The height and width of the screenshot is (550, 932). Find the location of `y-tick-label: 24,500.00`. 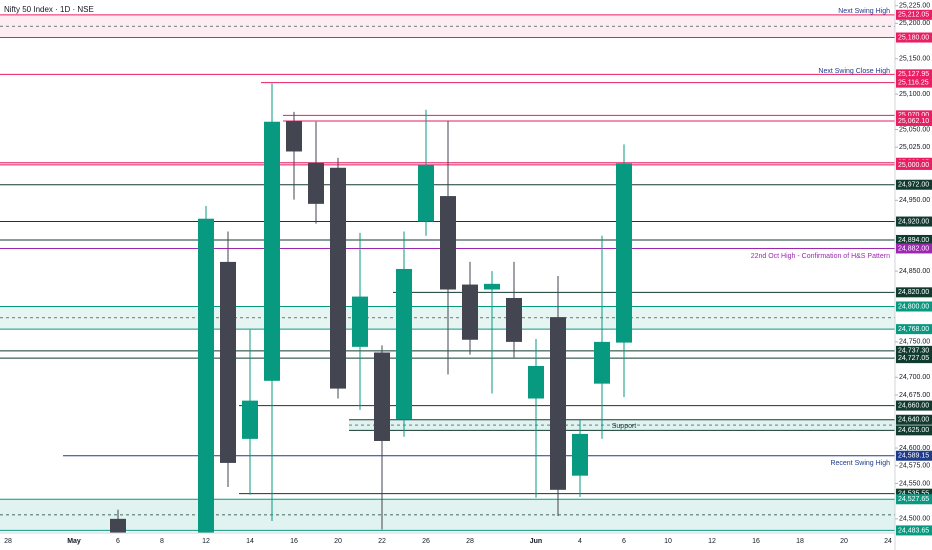

y-tick-label: 24,500.00 is located at coordinates (914, 519).